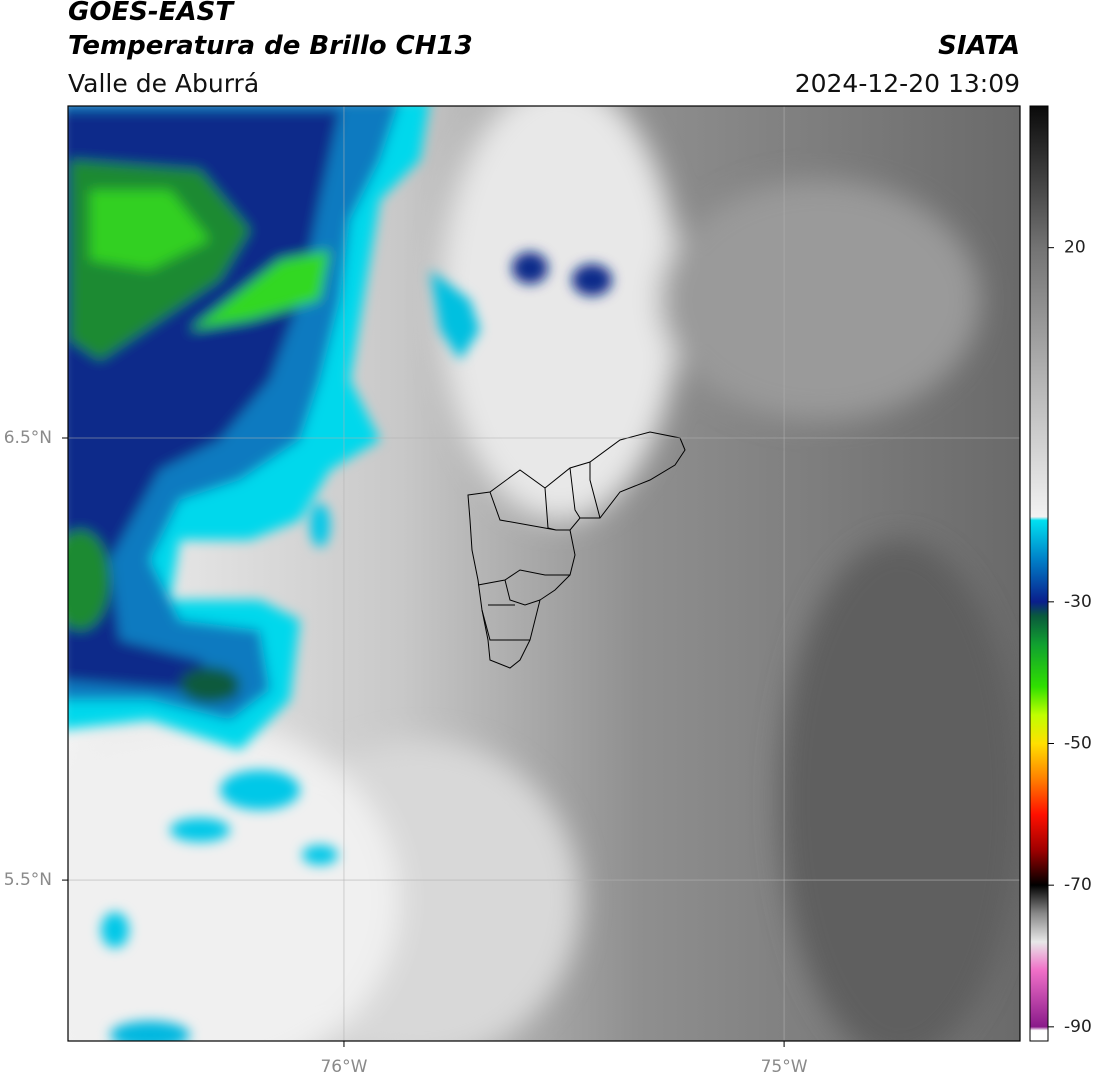 This screenshot has width=1094, height=1078. I want to click on datetime: 2024-12-20 13:09, so click(907, 83).